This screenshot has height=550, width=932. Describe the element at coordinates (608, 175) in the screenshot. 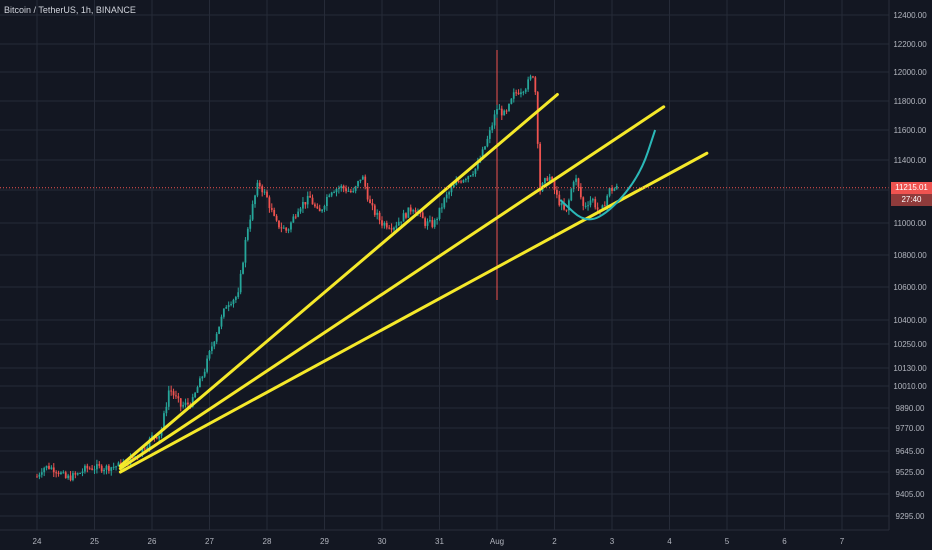

I see `curve-arc` at that location.